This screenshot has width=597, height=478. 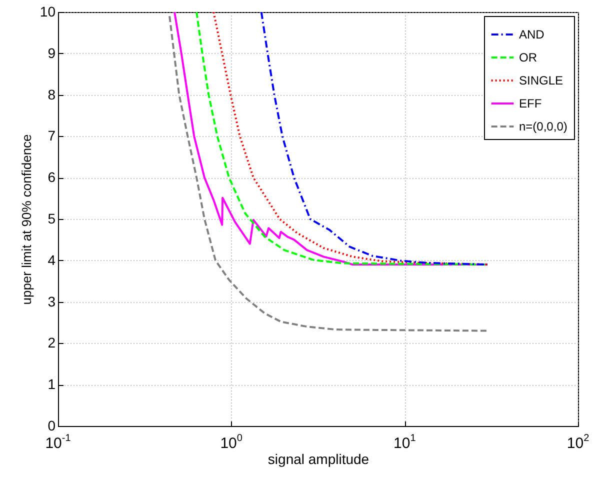 What do you see at coordinates (231, 442) in the screenshot?
I see `x-tick-label: 10$^{0}$` at bounding box center [231, 442].